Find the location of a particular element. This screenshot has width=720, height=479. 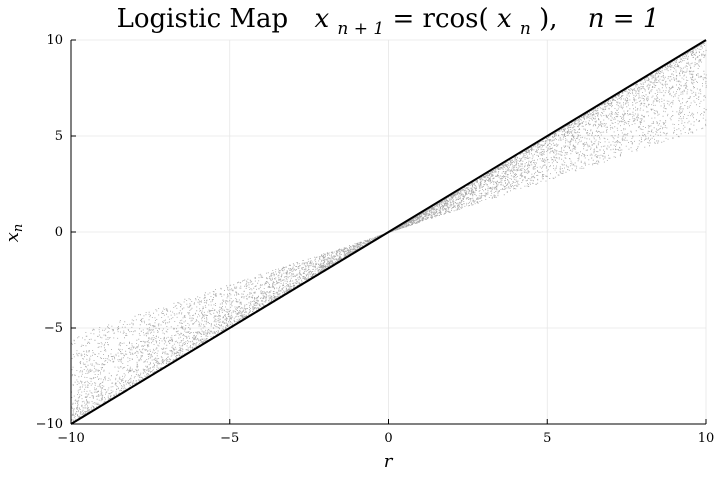

y-axis-label: xn is located at coordinates (14, 233).